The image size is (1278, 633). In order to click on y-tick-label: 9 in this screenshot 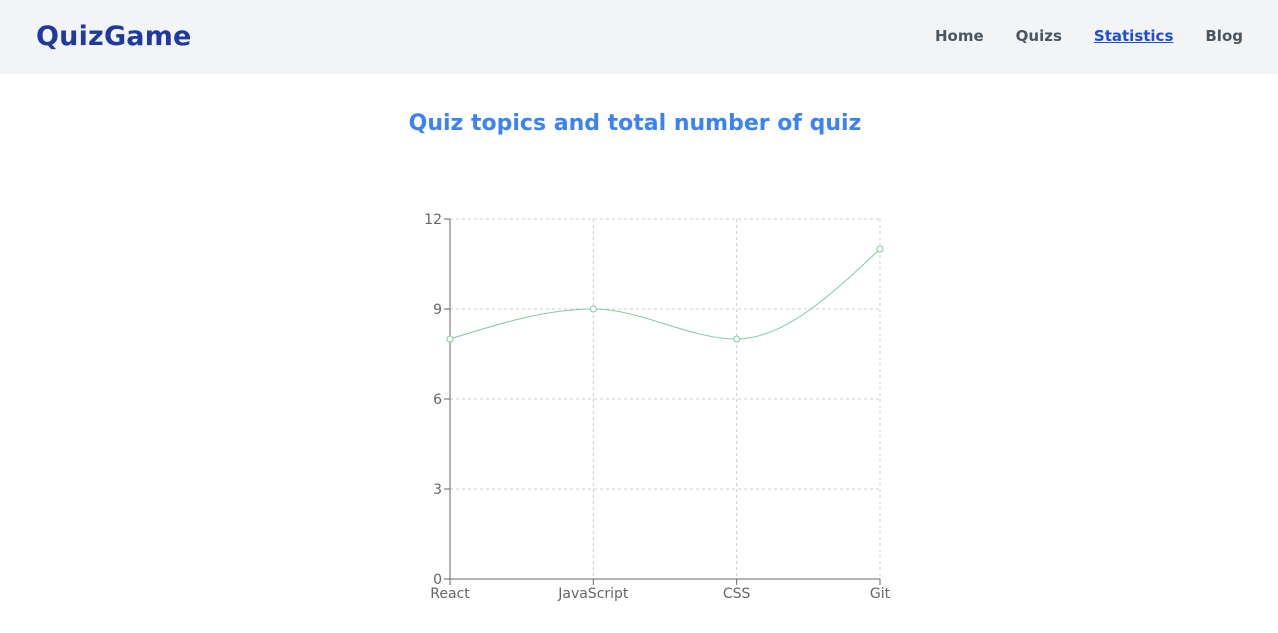, I will do `click(437, 310)`.